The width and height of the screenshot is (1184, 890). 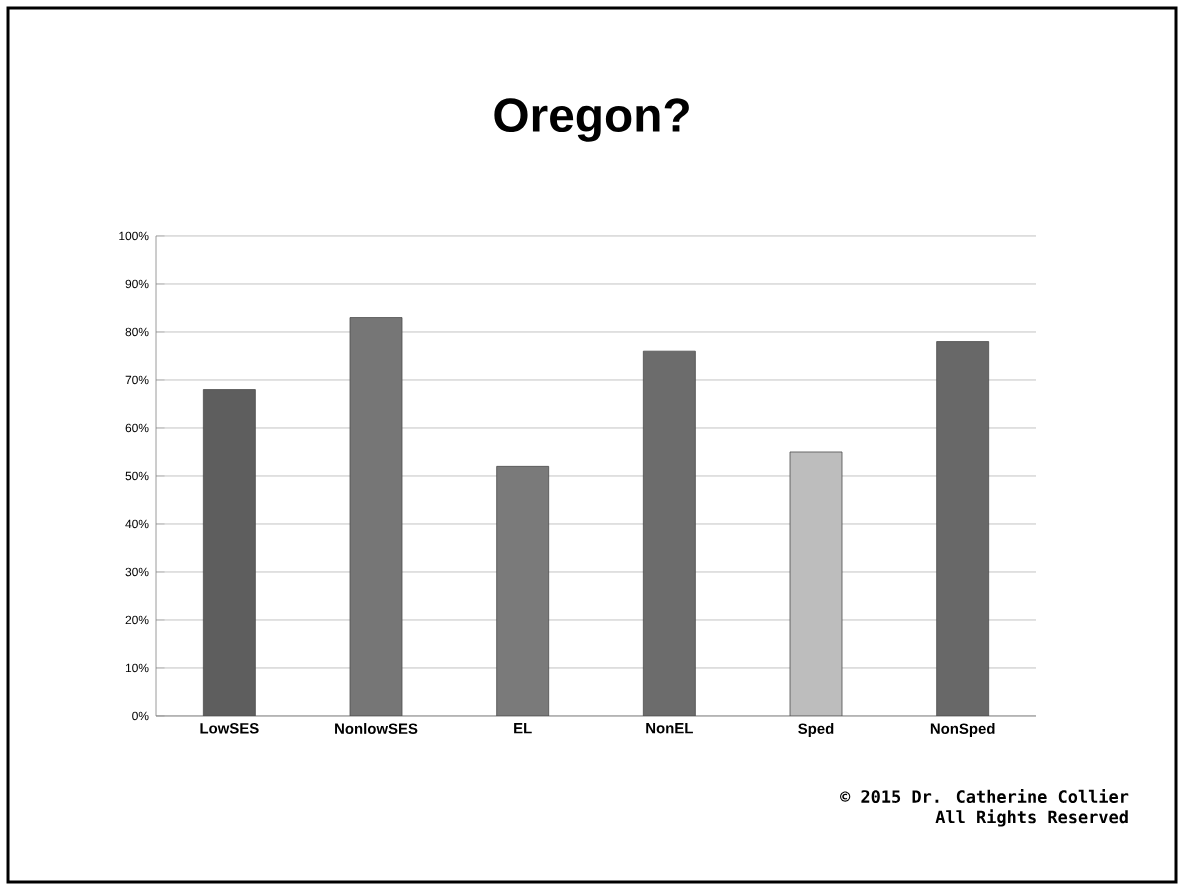 I want to click on text: © 2015 Dr. Catherine Collier, so click(x=984, y=795).